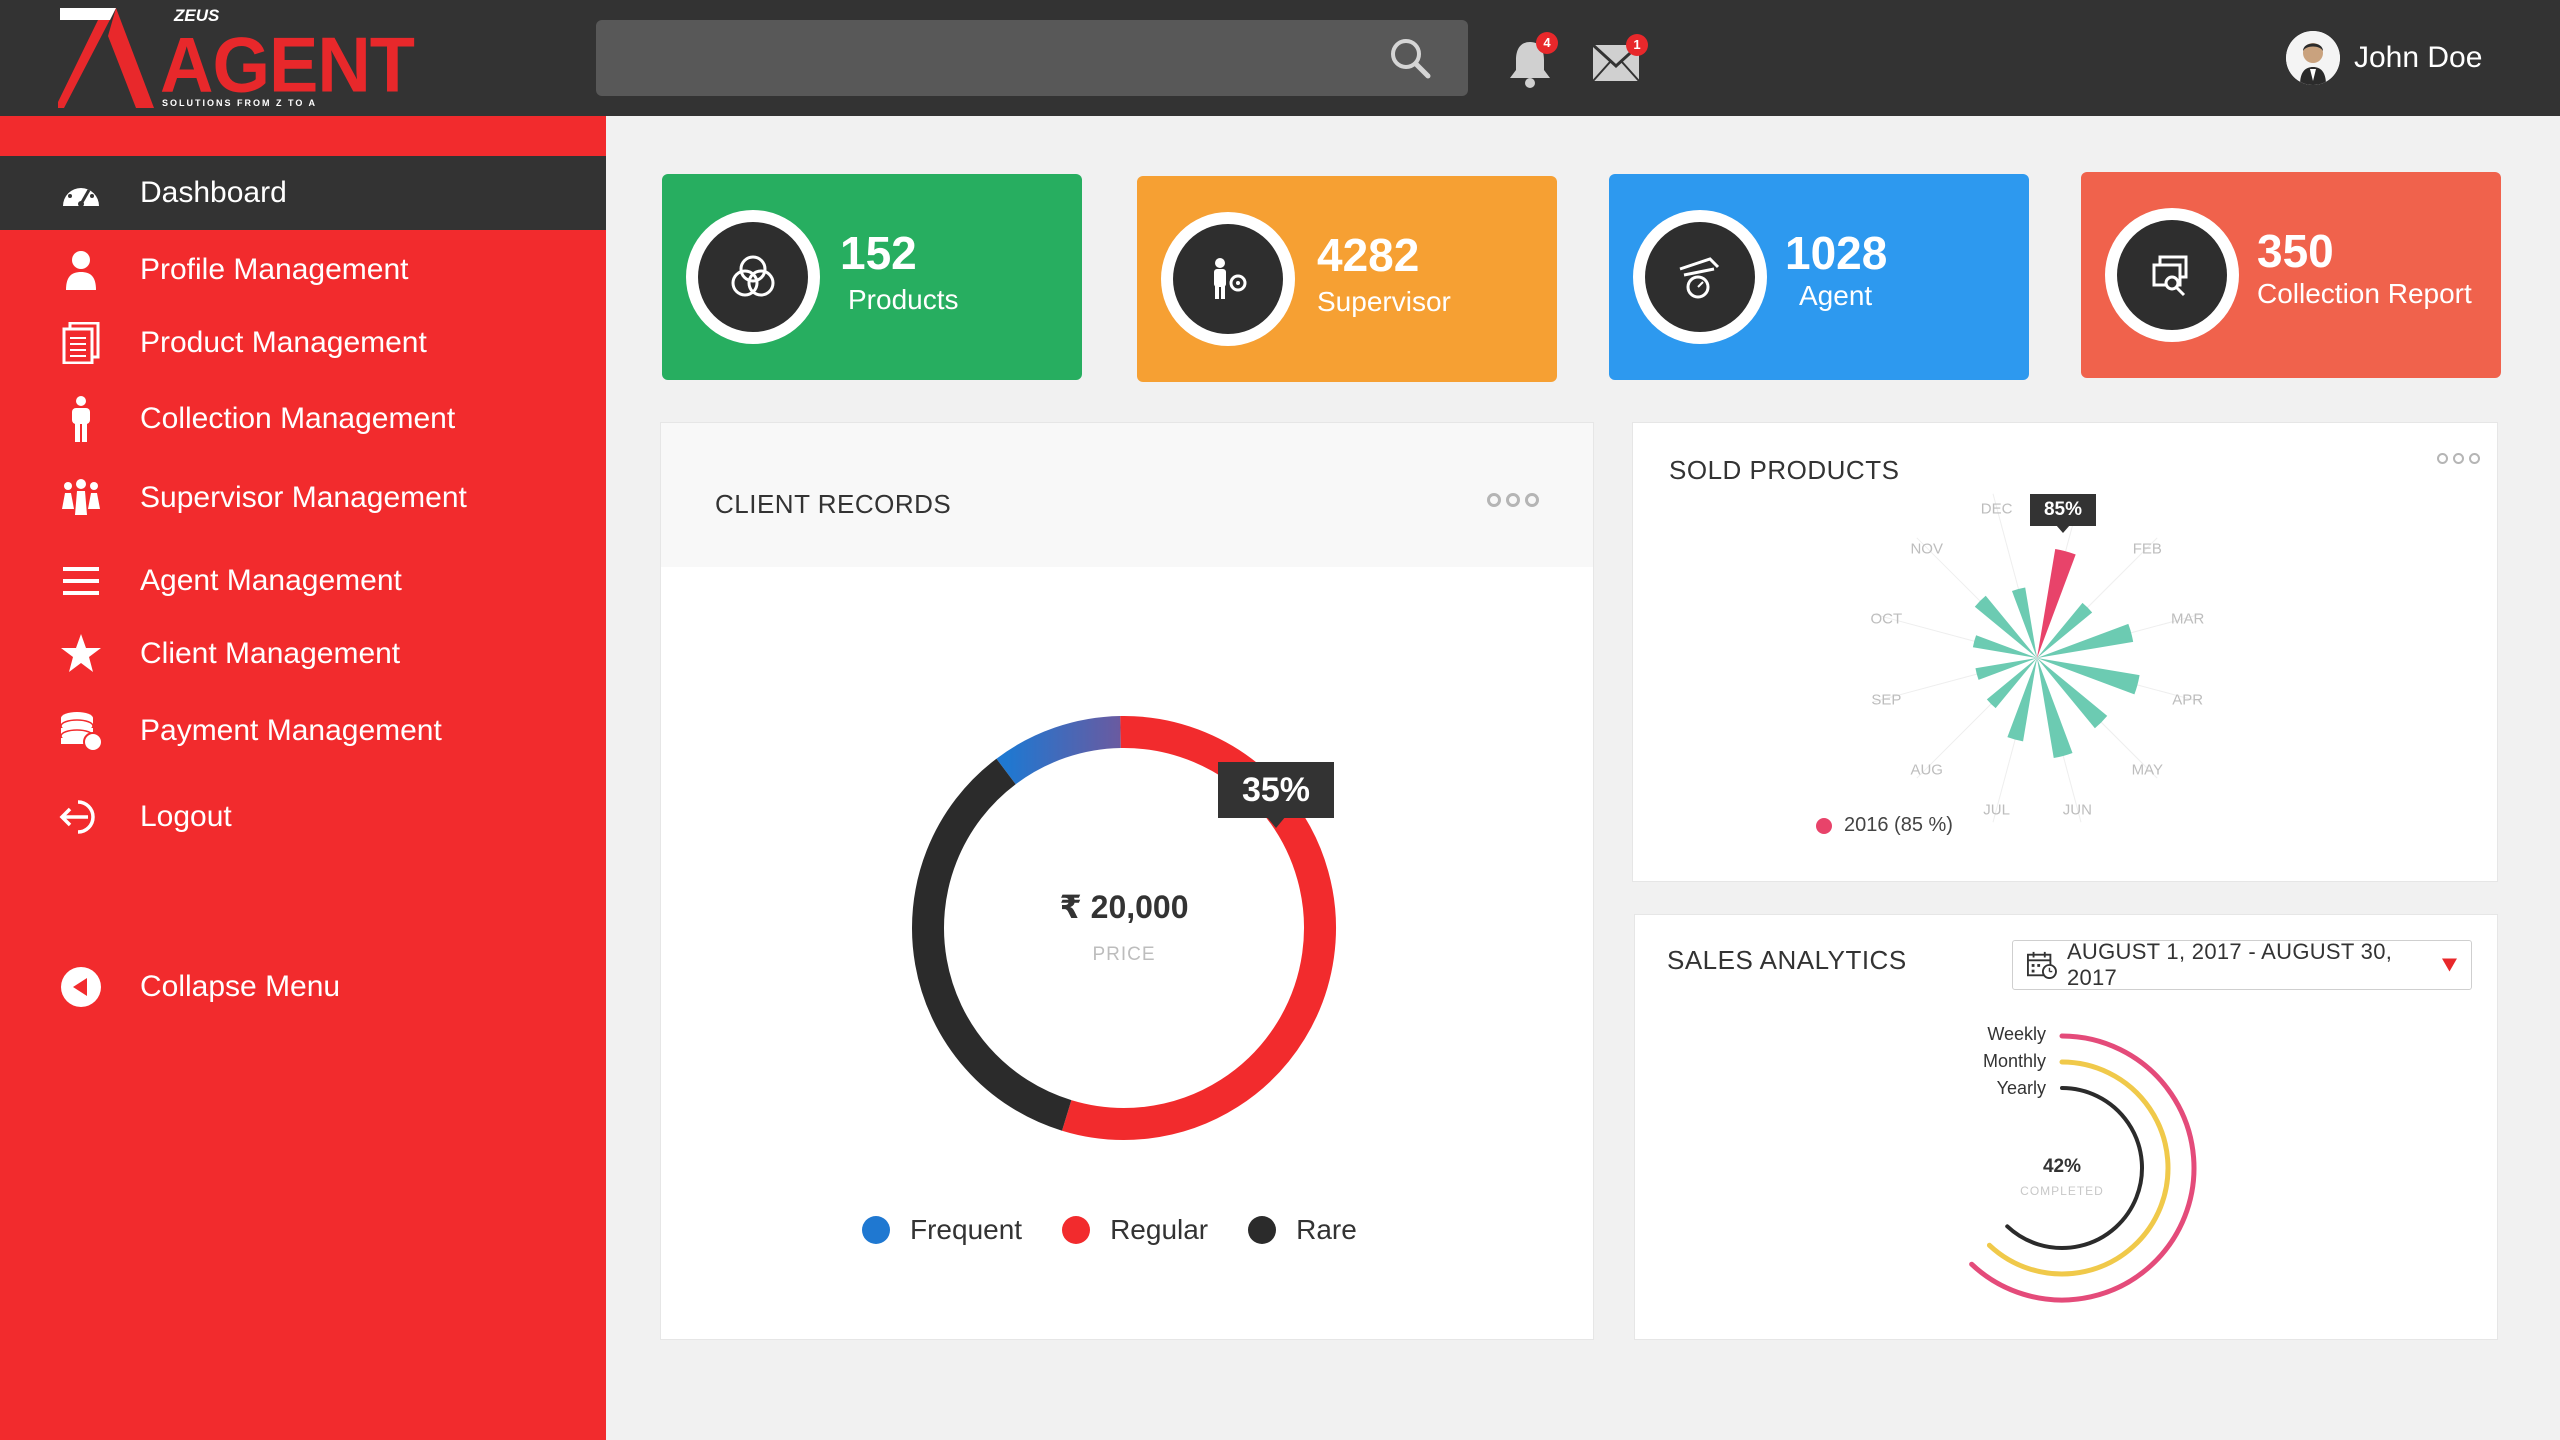 The image size is (2560, 1440). I want to click on stat-card-agent: 1028 Agent, so click(1819, 277).